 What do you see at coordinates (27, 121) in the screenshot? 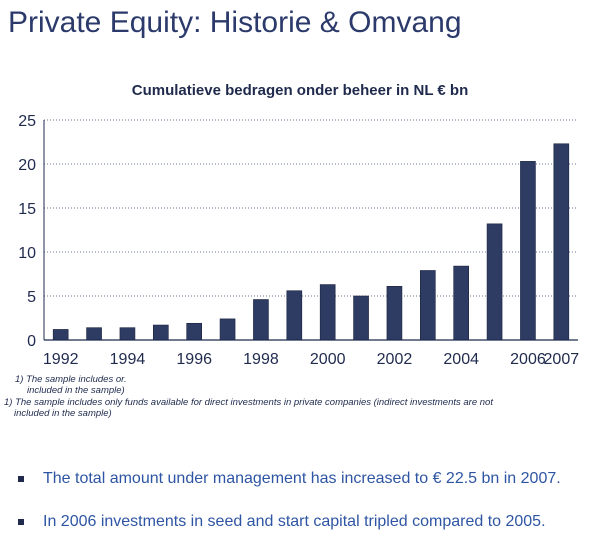
I see `y-tick-label: 25` at bounding box center [27, 121].